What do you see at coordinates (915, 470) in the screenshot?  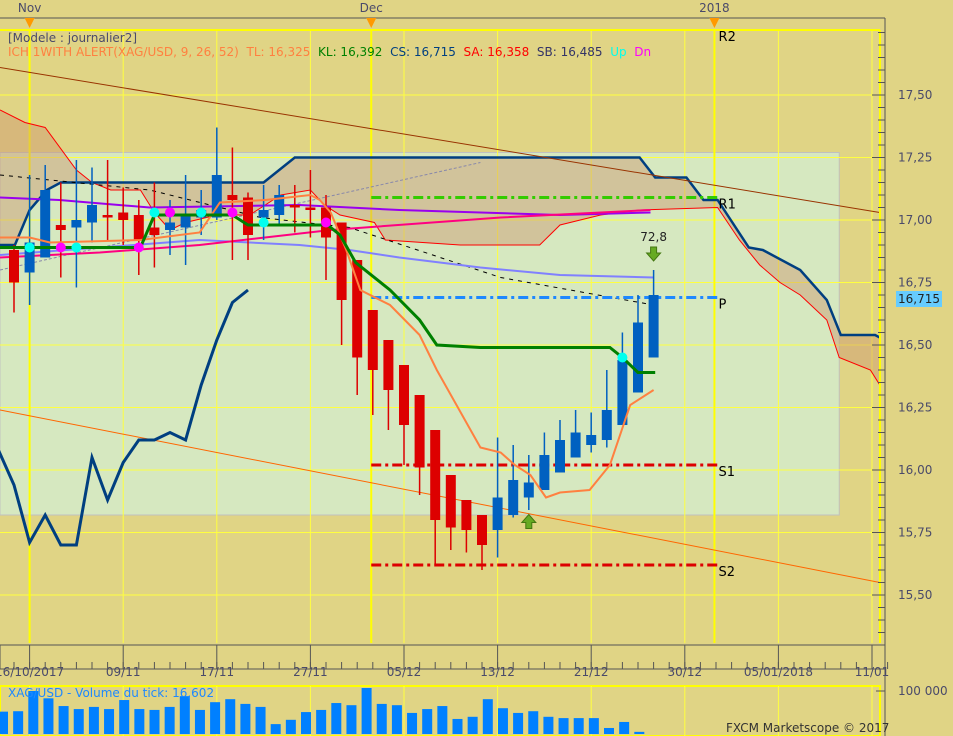 I see `price-tick-label: 16,00` at bounding box center [915, 470].